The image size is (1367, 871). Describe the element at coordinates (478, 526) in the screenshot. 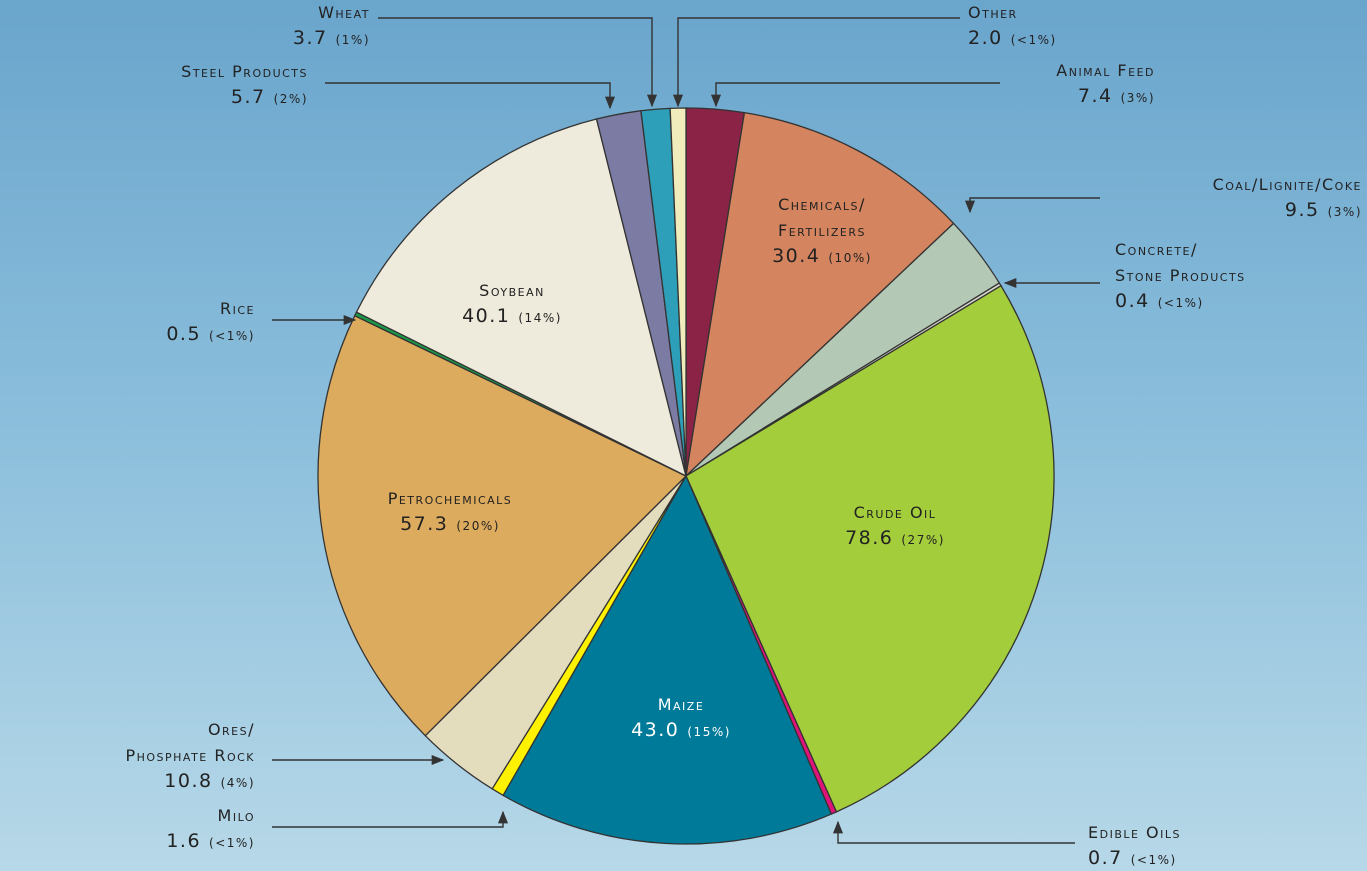

I see `percent-label: (20%)` at that location.